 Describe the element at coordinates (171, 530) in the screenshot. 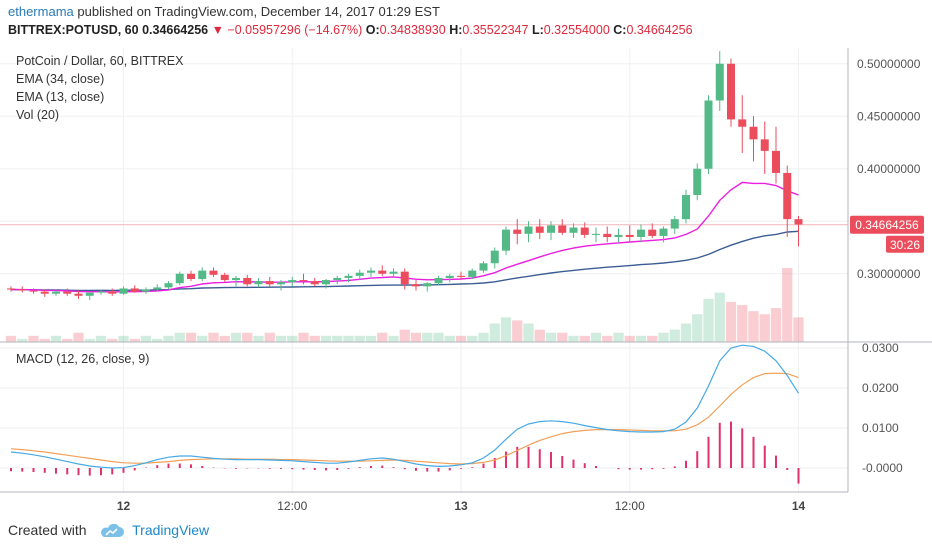

I see `tradingview-brand-link: TradingView` at that location.